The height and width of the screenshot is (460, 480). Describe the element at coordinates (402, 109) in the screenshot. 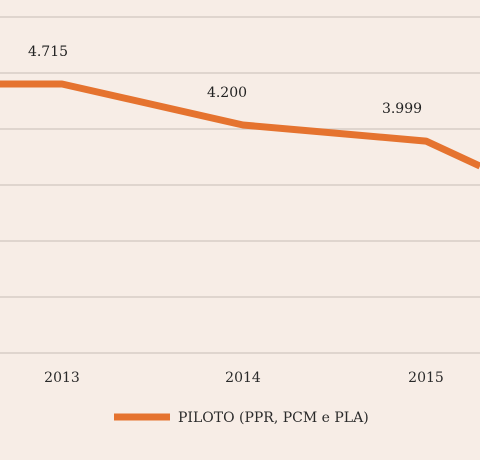

I see `data-label: 3.999` at that location.